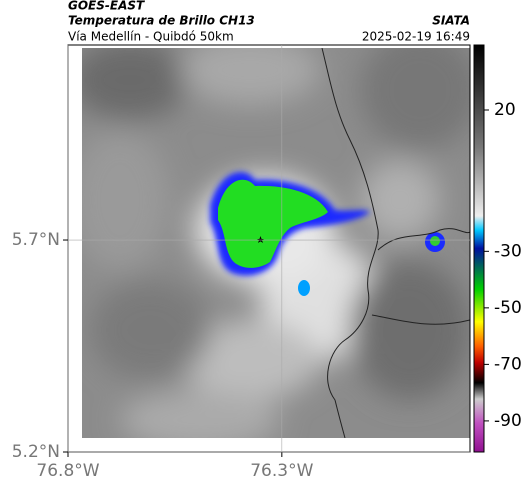 The image size is (526, 491). I want to click on y-tick-label: 5.2°N, so click(36, 452).